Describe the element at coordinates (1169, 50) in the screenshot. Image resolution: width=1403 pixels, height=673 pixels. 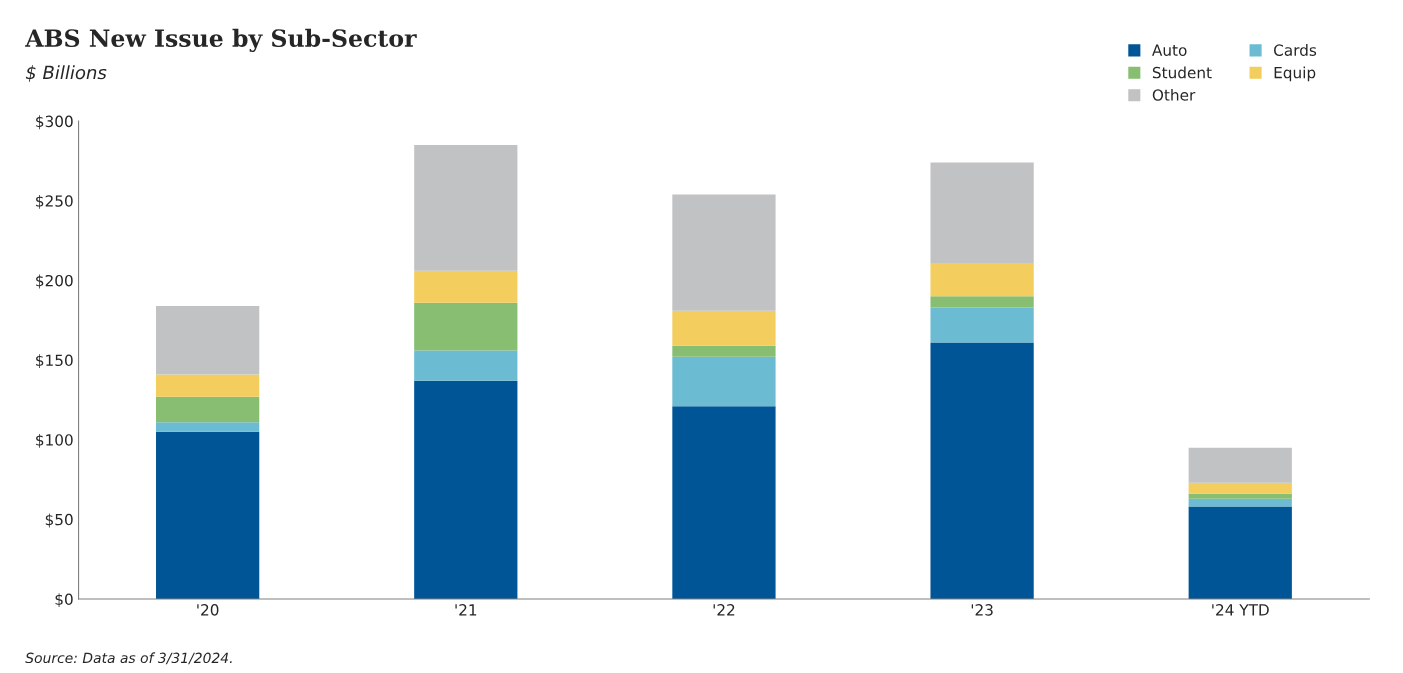
I see `legend-label: Auto` at that location.